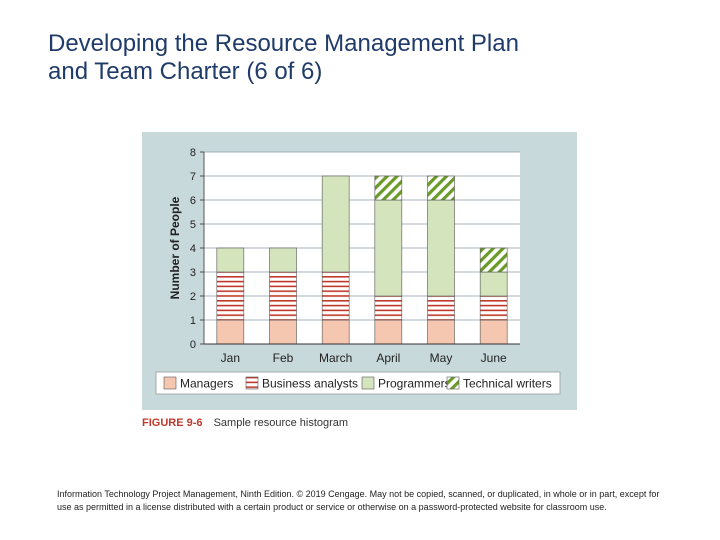  Describe the element at coordinates (283, 332) in the screenshot. I see `bar-feb-managers` at that location.